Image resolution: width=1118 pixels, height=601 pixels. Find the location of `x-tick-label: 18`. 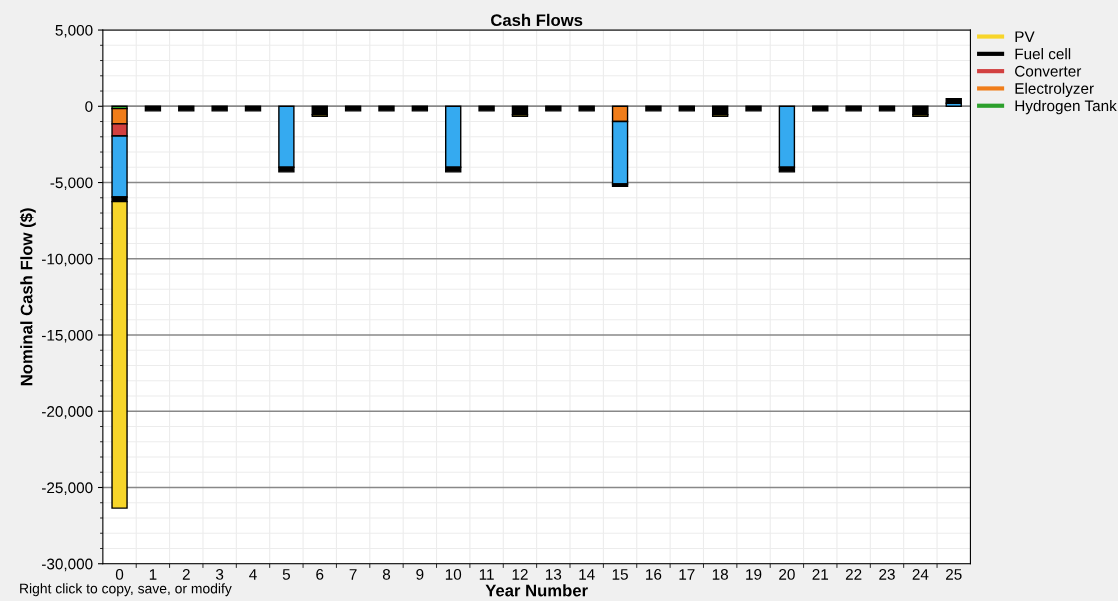

x-tick-label: 18 is located at coordinates (720, 574).